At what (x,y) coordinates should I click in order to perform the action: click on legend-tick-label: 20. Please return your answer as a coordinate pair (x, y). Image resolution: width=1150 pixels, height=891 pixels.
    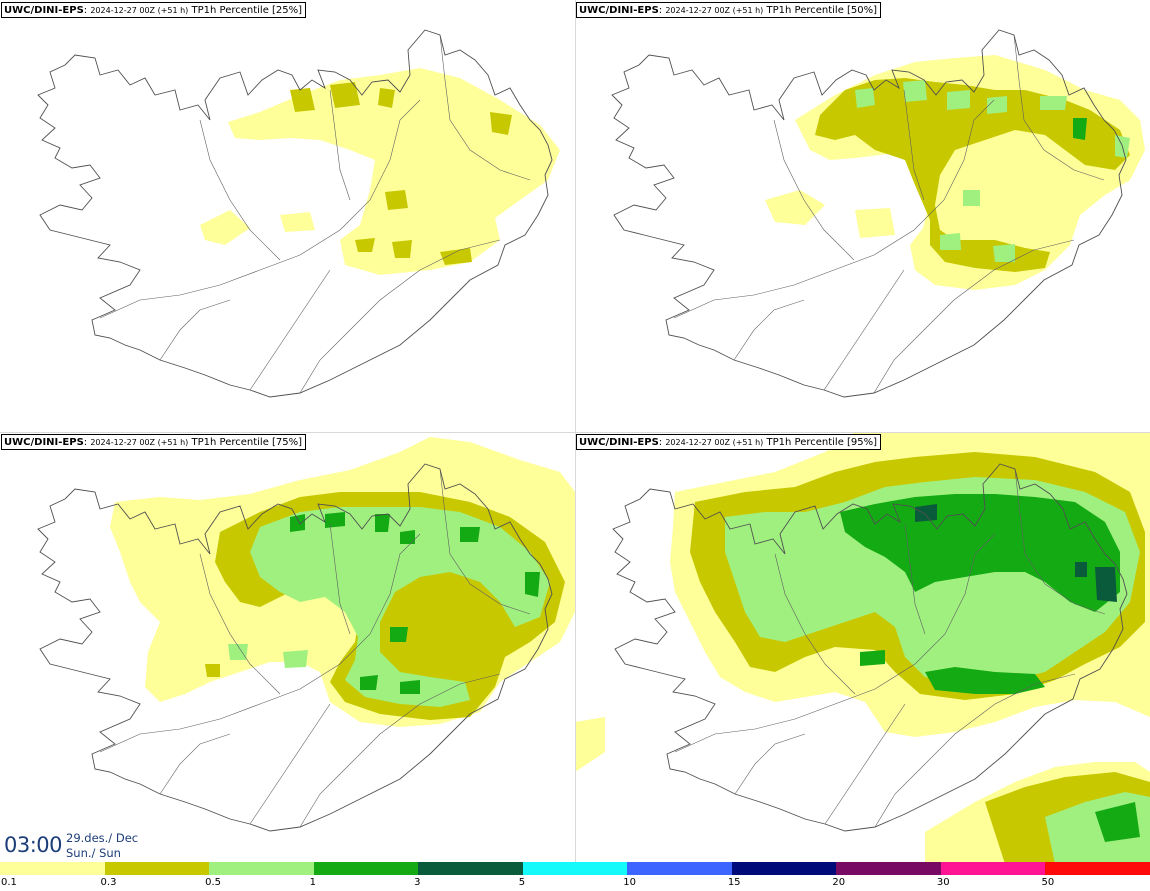
    Looking at the image, I should click on (839, 882).